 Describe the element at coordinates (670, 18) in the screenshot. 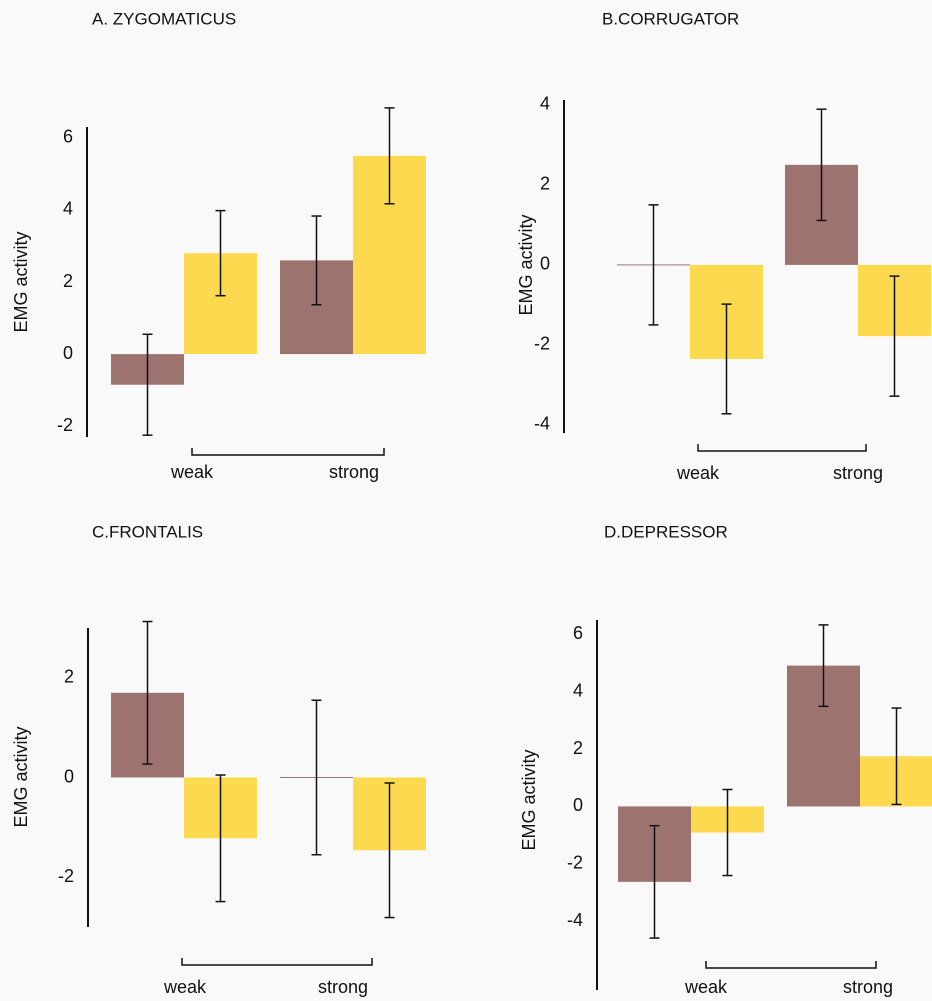

I see `panel-title: B.CORRUGATOR` at that location.